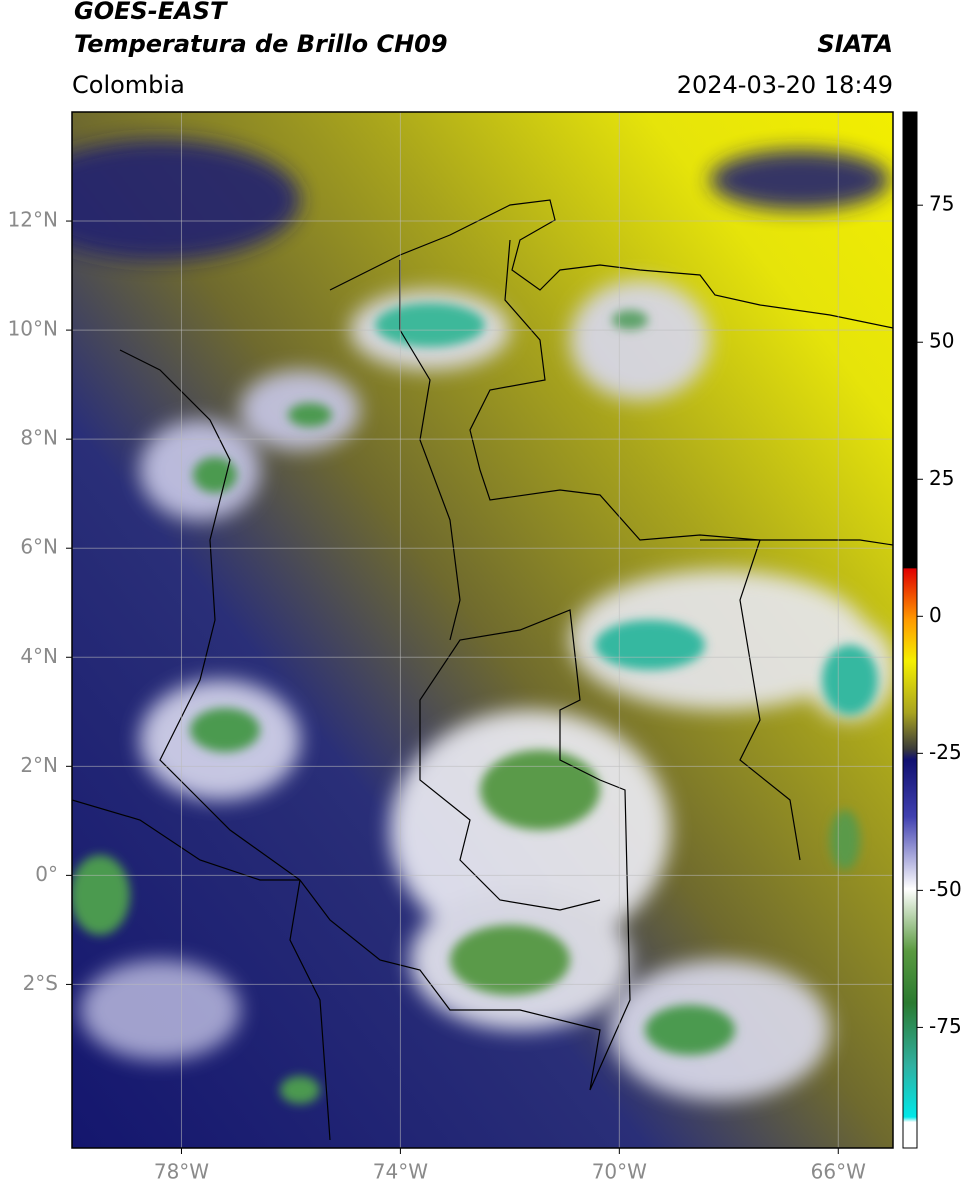 The height and width of the screenshot is (1190, 966). What do you see at coordinates (33, 329) in the screenshot?
I see `y-tick-label: 10°N` at bounding box center [33, 329].